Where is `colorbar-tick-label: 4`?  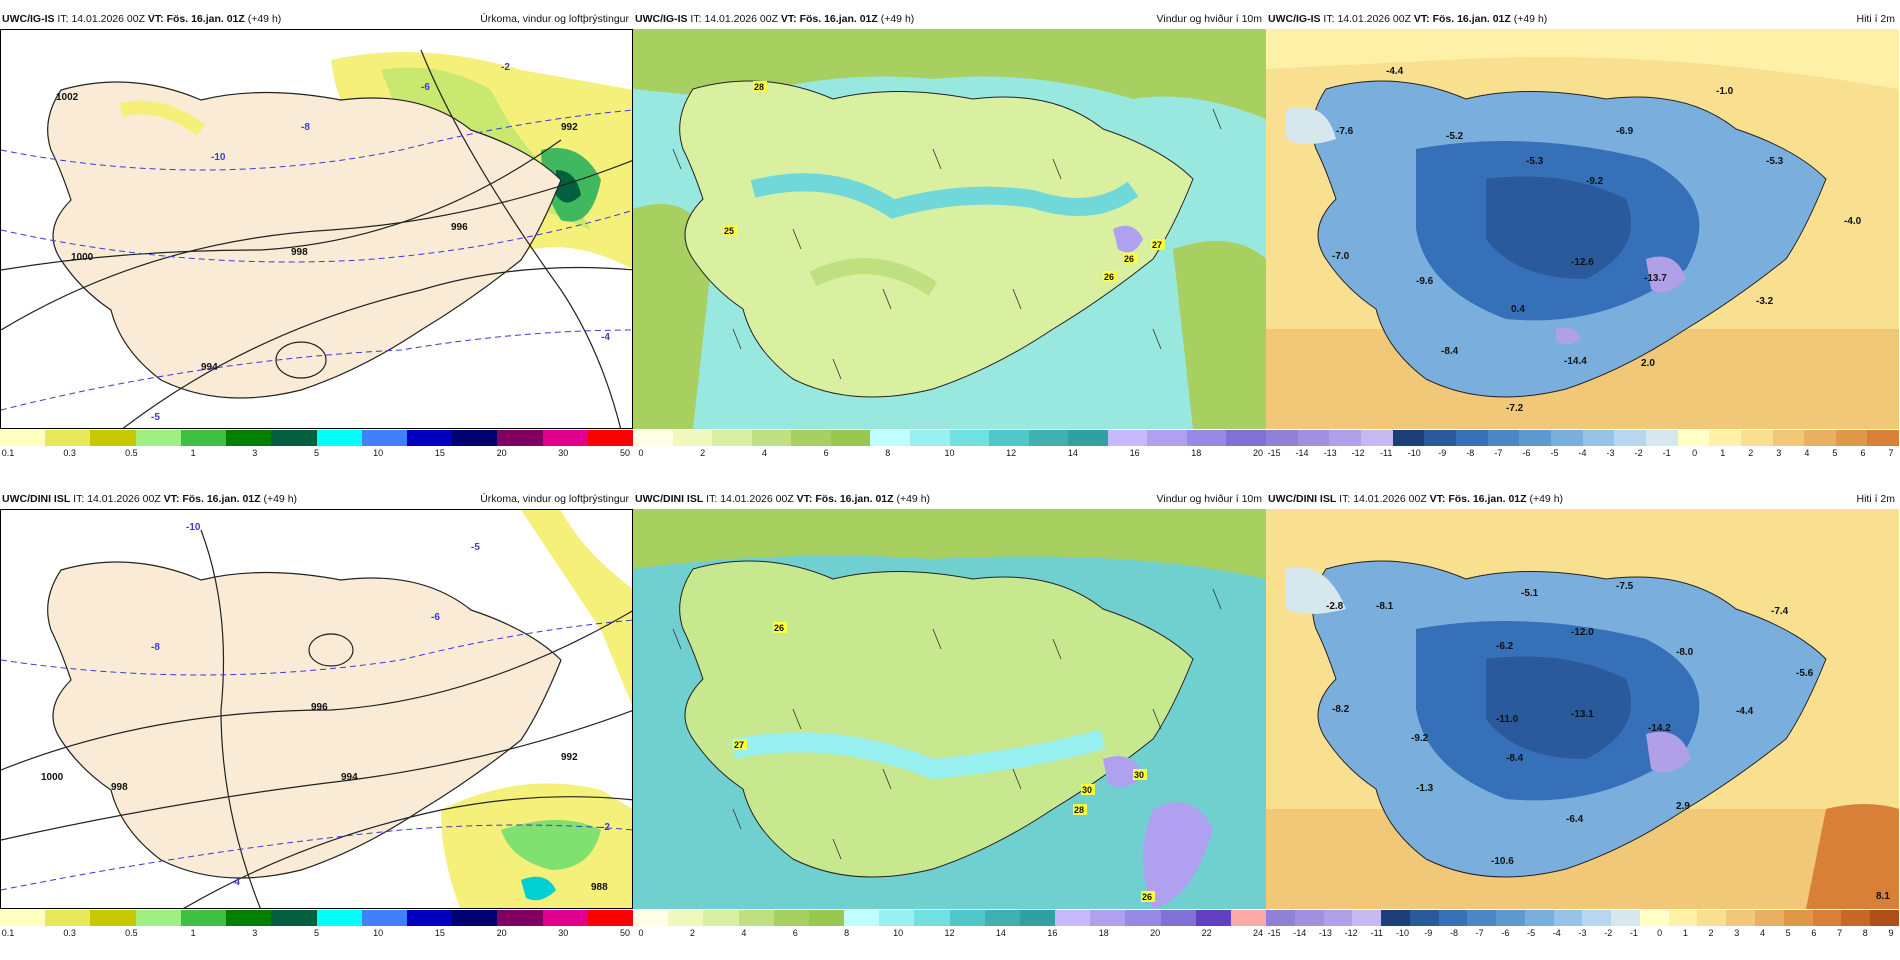 colorbar-tick-label: 4 is located at coordinates (1762, 933).